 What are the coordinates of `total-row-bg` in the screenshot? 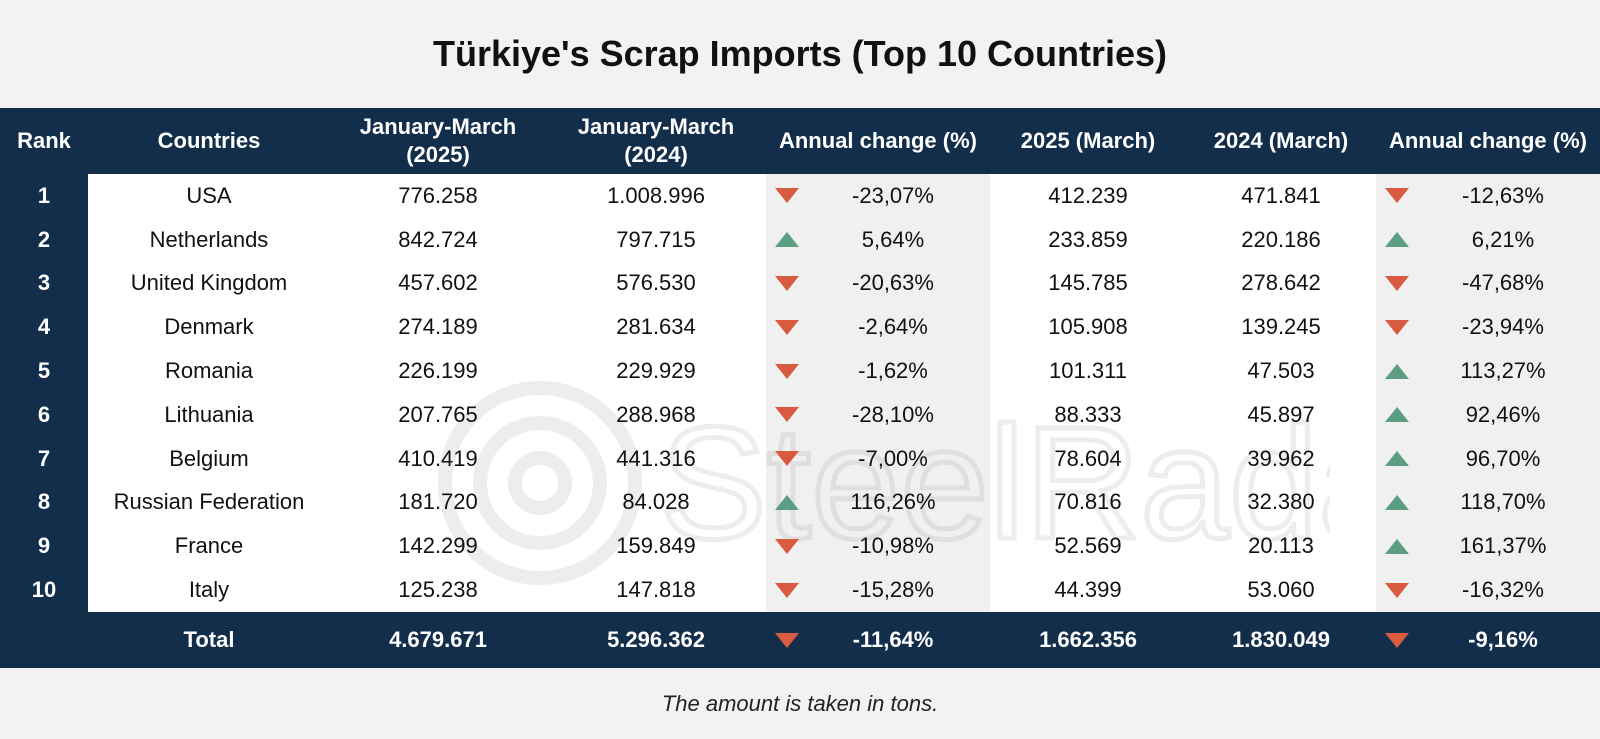 It's located at (800, 640).